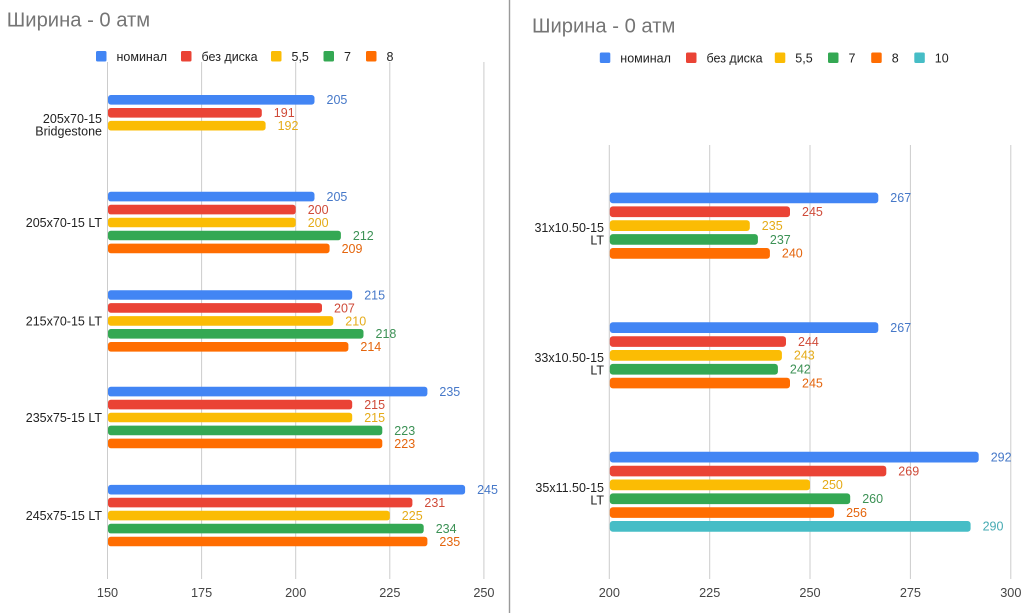  I want to click on svg-text: 240, so click(792, 254).